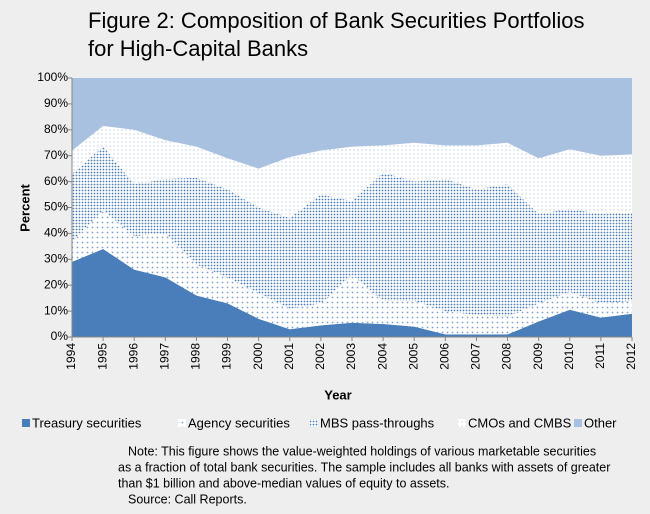  I want to click on y-tick-label: 20%, so click(56, 284).